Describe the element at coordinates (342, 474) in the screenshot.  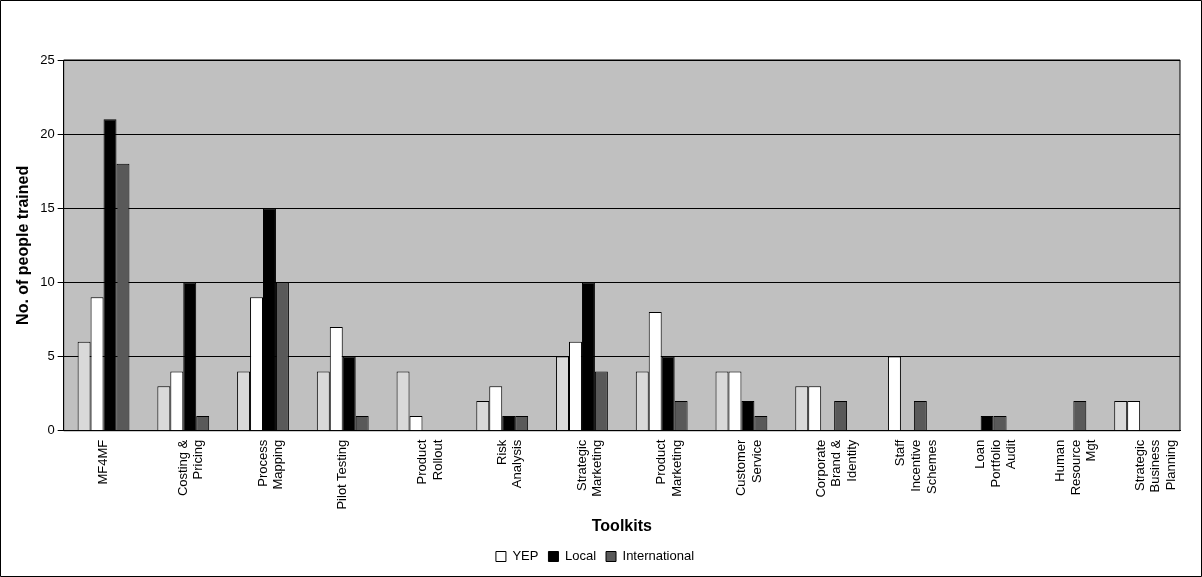
I see `x-tick-label: Pilot Testing` at that location.